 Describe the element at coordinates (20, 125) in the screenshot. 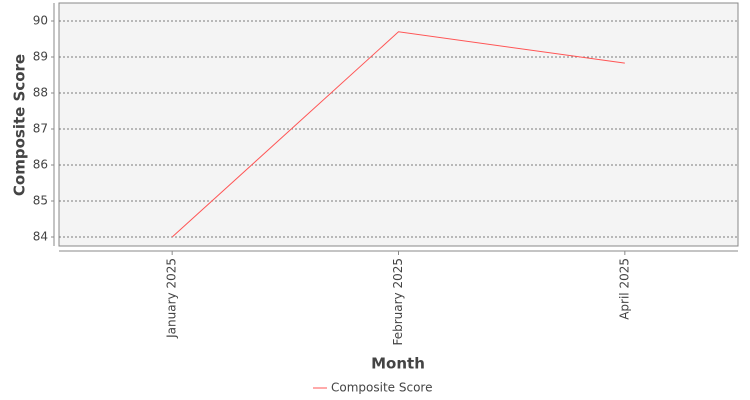

I see `y-axis-title: Composite Score` at that location.